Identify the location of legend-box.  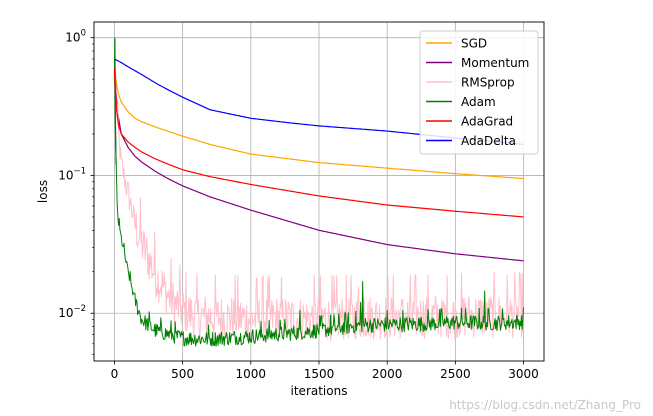
(479, 92).